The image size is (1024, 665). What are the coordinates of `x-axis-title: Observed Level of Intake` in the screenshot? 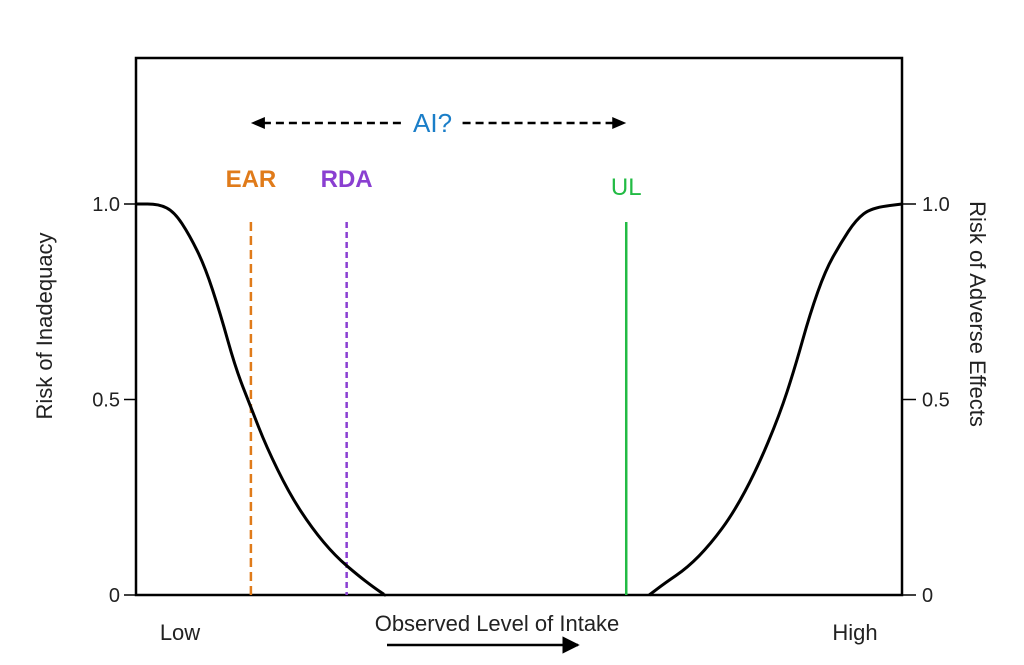 It's located at (497, 623).